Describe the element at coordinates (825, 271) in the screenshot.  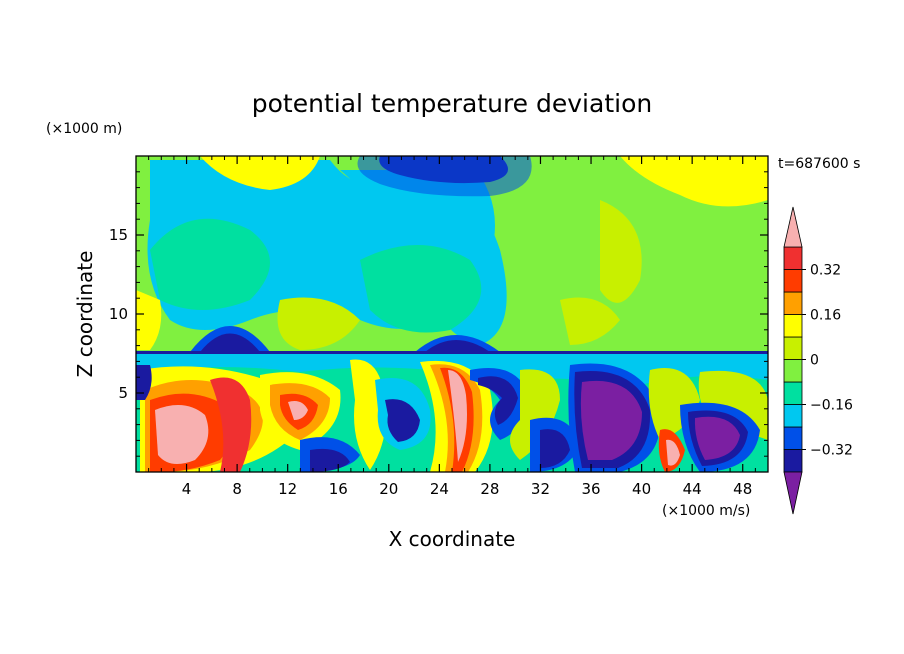
I see `colorbar-tick-label: 0.32` at that location.